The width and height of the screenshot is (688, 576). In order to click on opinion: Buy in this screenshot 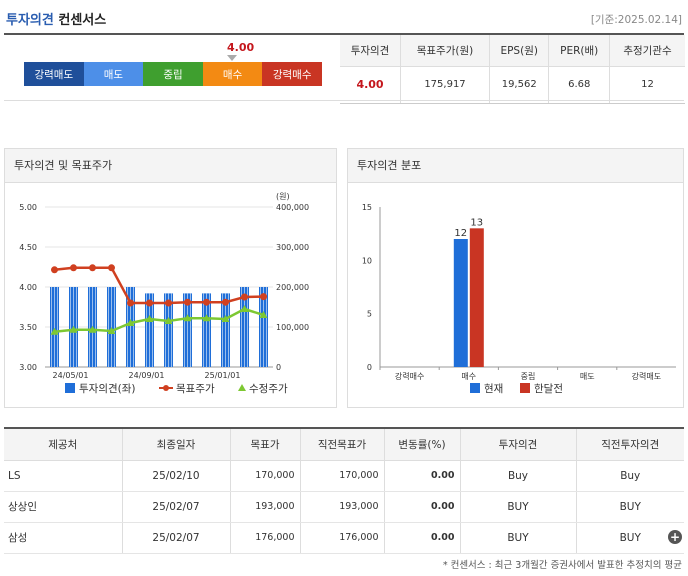, I will do `click(517, 476)`.